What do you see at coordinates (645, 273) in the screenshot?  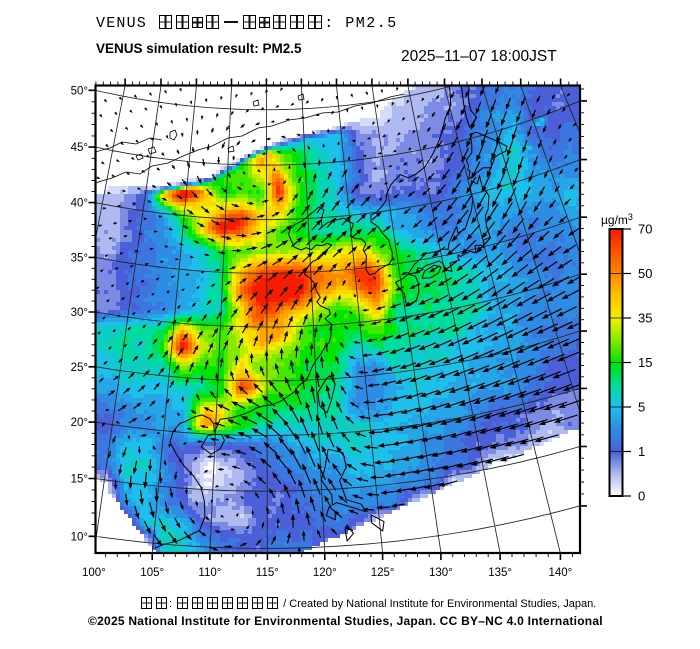 I see `svg-text: 50` at bounding box center [645, 273].